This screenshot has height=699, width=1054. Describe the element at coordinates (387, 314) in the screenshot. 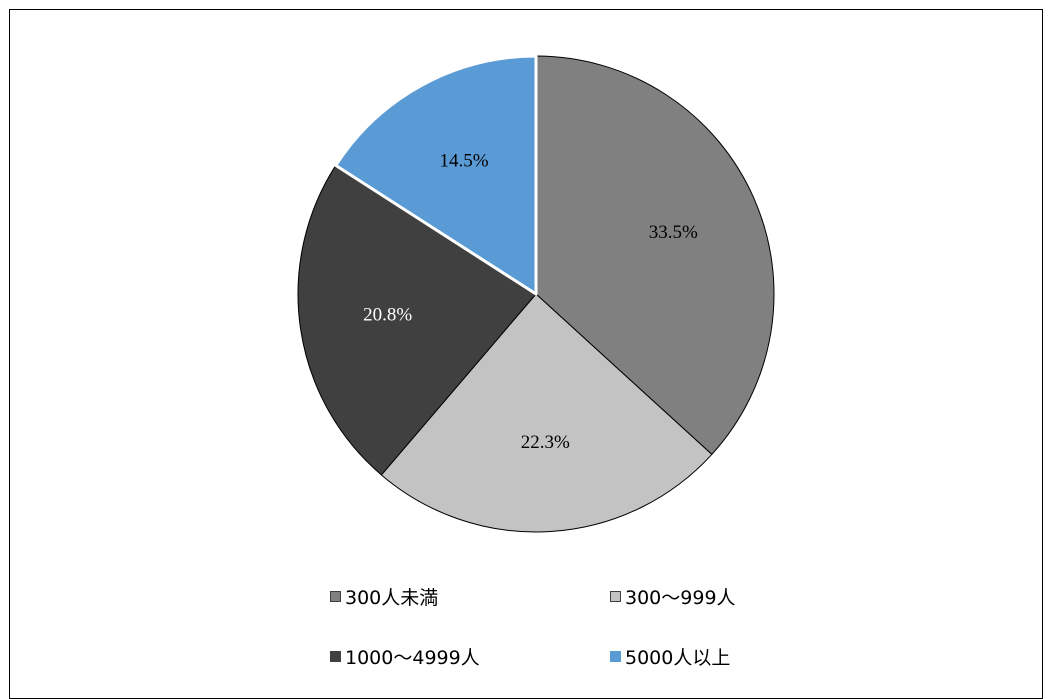

I see `pie-data-label: 20.8%` at that location.